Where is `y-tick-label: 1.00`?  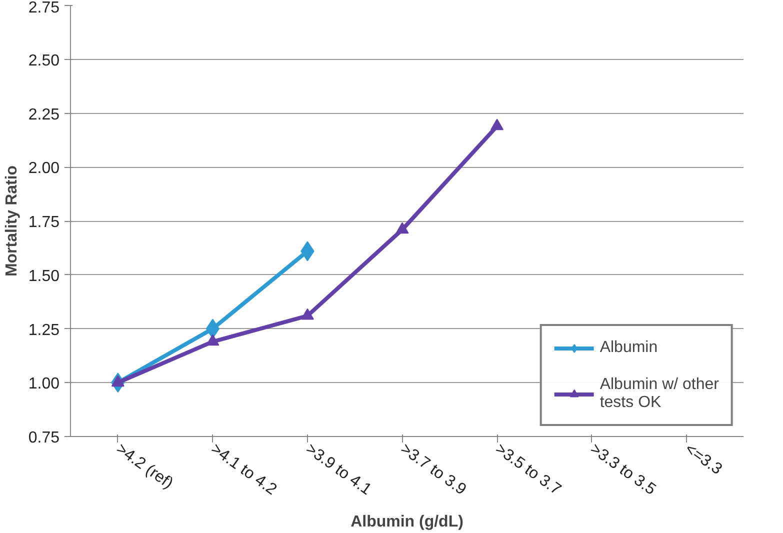
y-tick-label: 1.00 is located at coordinates (44, 384).